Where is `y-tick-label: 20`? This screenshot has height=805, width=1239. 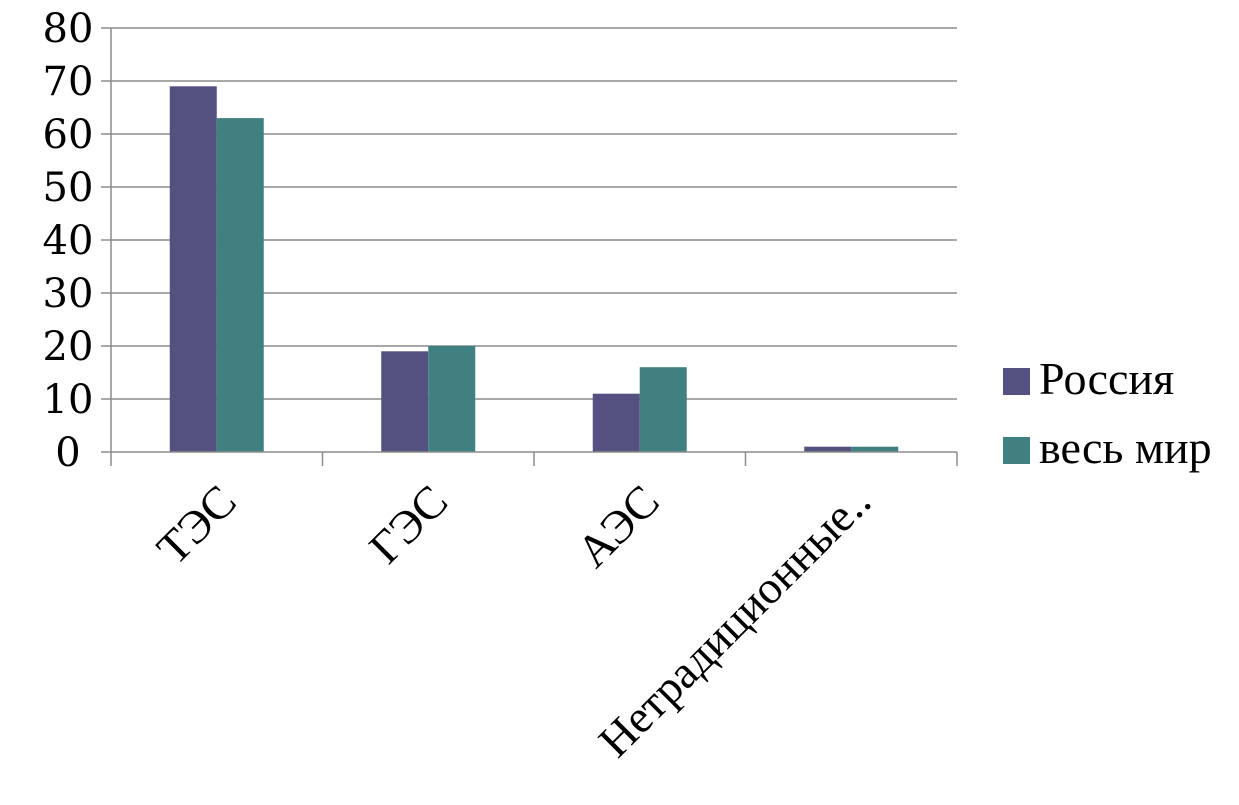 y-tick-label: 20 is located at coordinates (68, 347).